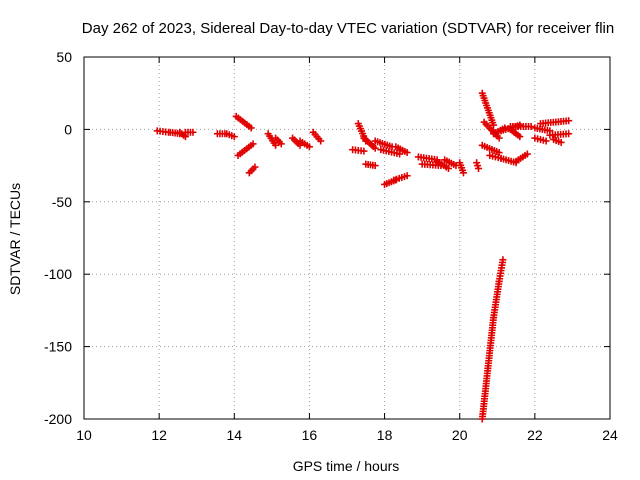 This screenshot has height=480, width=640. I want to click on y-tick-label: -200, so click(58, 419).